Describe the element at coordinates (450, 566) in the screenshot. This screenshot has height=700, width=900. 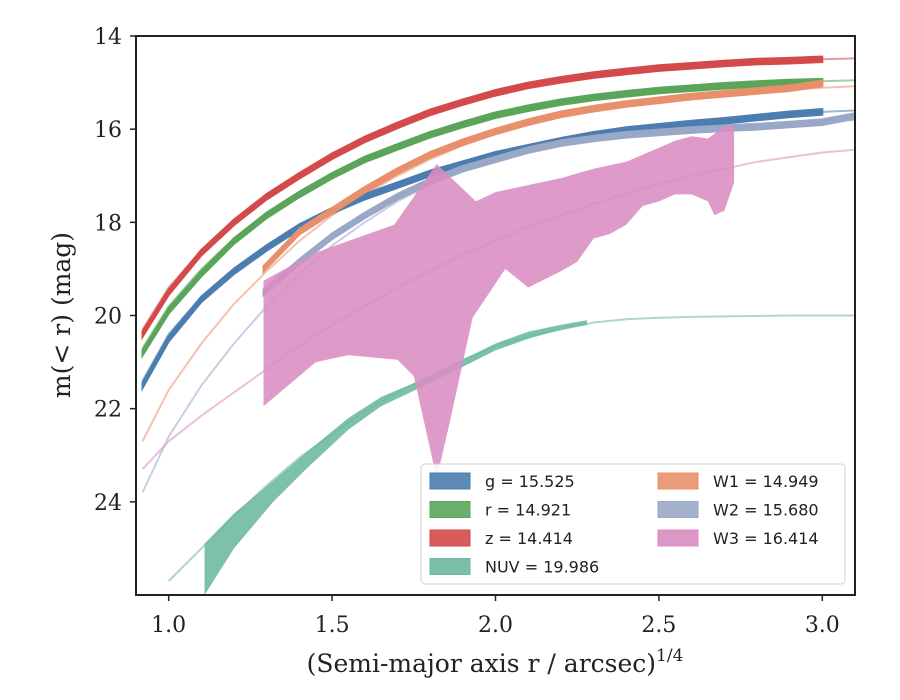
I see `legend-swatch-NUV` at that location.